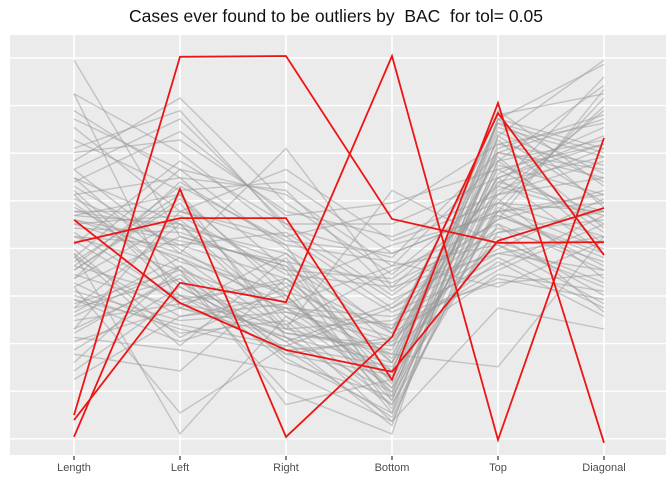 This screenshot has width=672, height=480. I want to click on axis-label-left: Left, so click(180, 468).